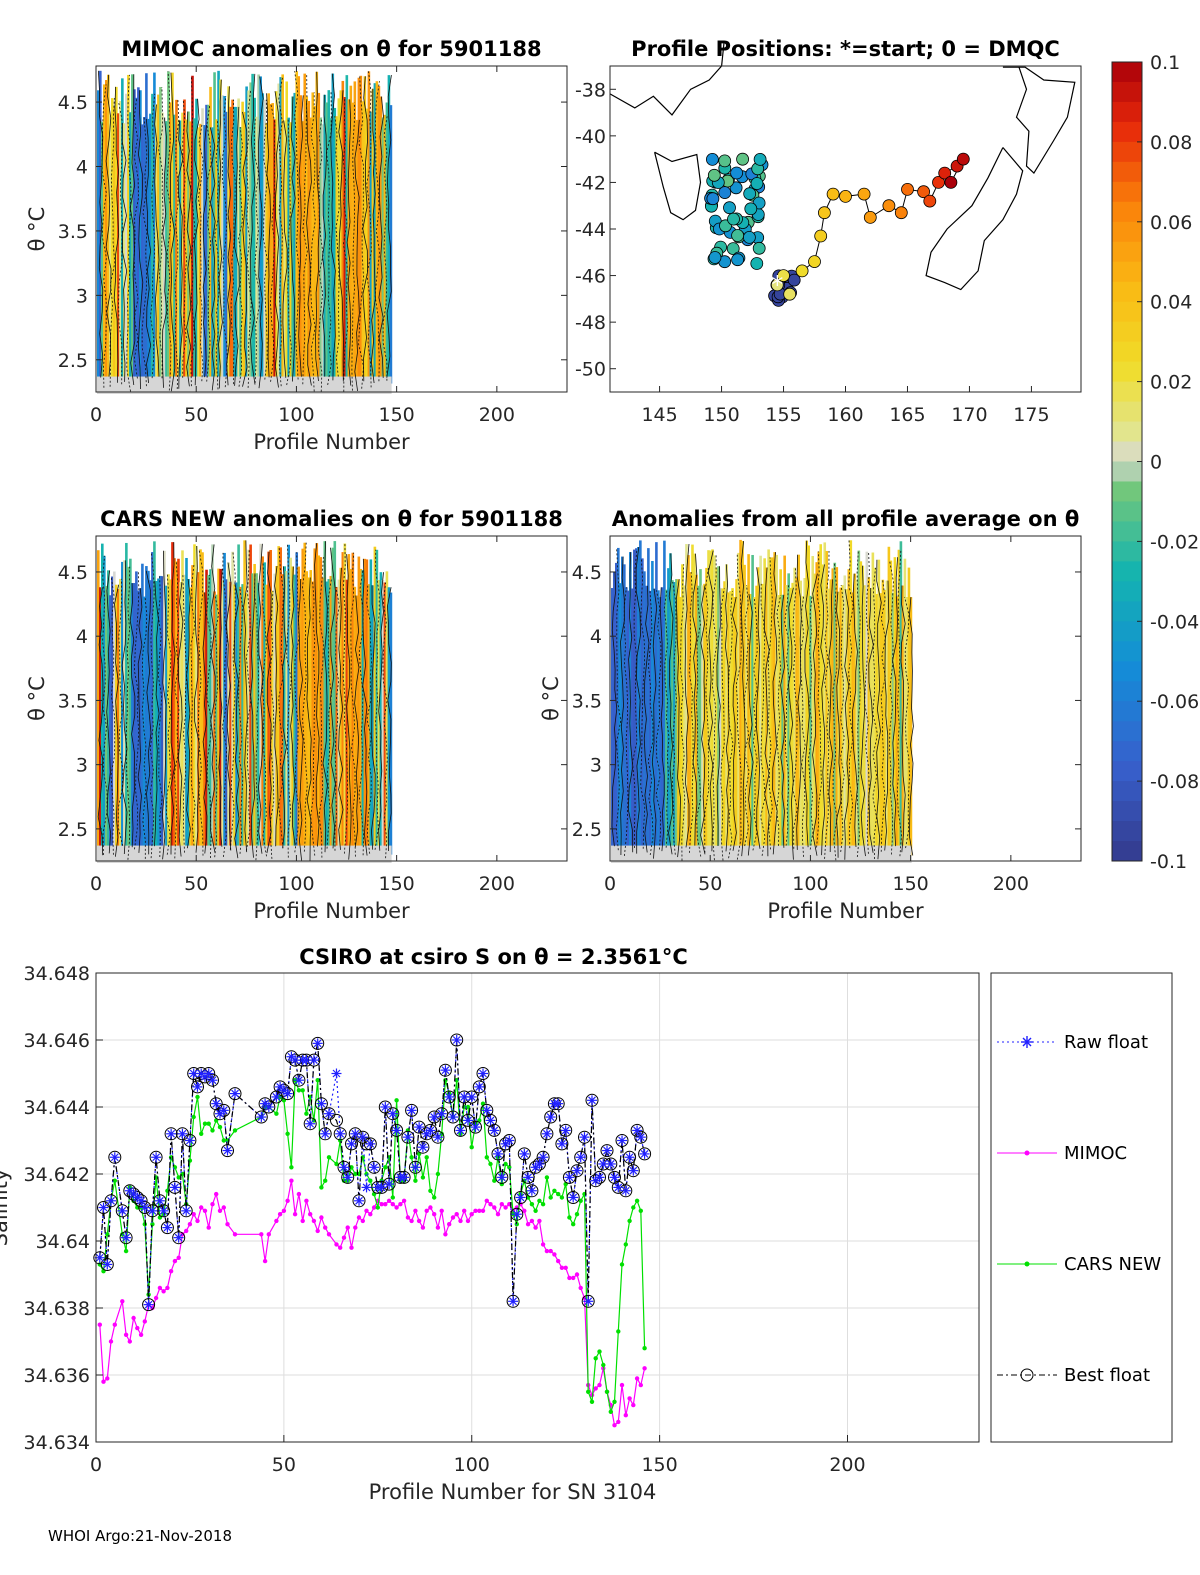  Describe the element at coordinates (245, 231) in the screenshot. I see `heatmap-contours` at that location.